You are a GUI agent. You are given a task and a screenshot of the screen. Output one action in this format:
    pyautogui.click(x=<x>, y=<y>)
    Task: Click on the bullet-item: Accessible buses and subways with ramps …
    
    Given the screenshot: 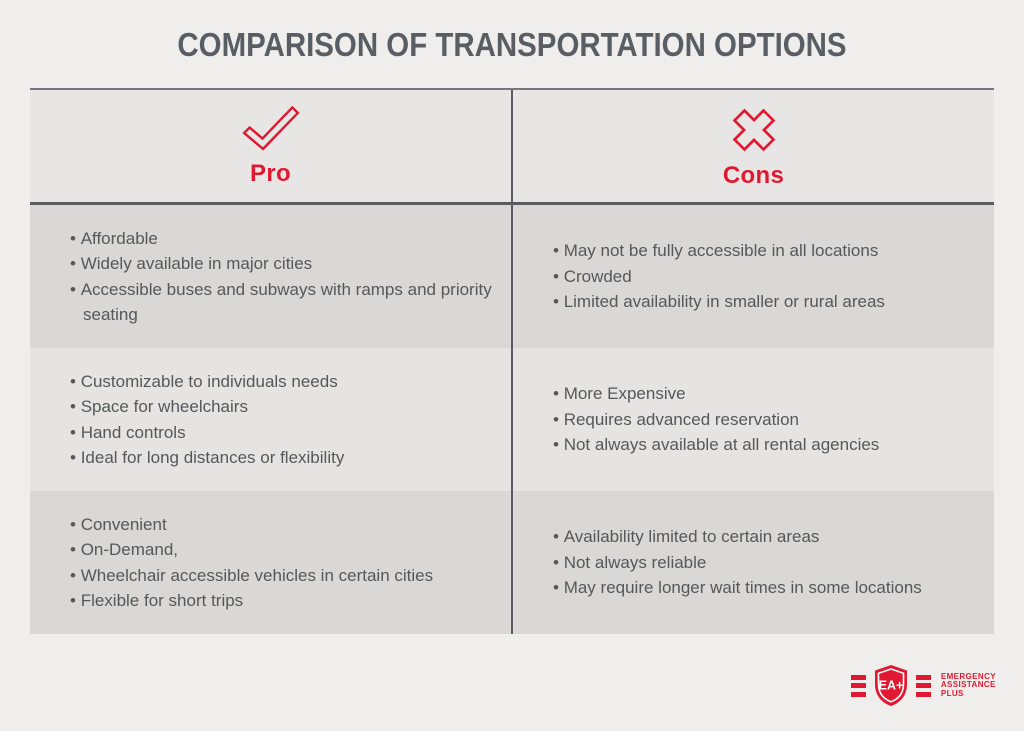 What is the action you would take?
    pyautogui.click(x=281, y=302)
    